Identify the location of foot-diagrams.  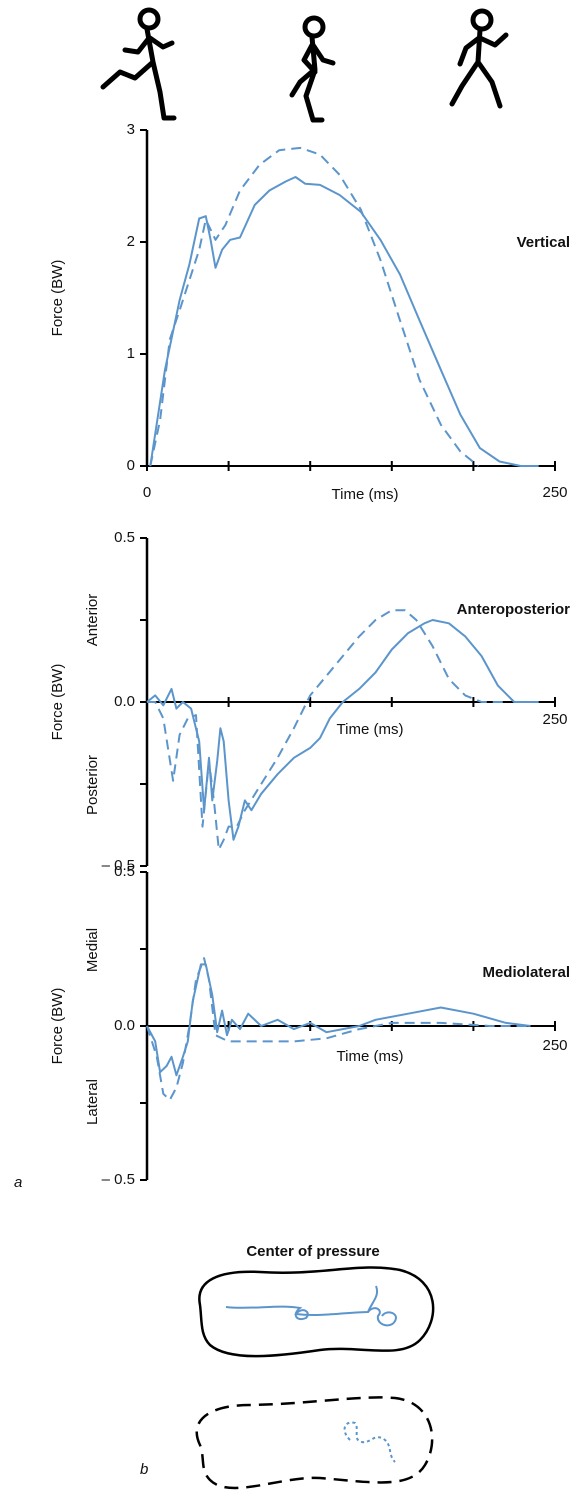
(315, 1378).